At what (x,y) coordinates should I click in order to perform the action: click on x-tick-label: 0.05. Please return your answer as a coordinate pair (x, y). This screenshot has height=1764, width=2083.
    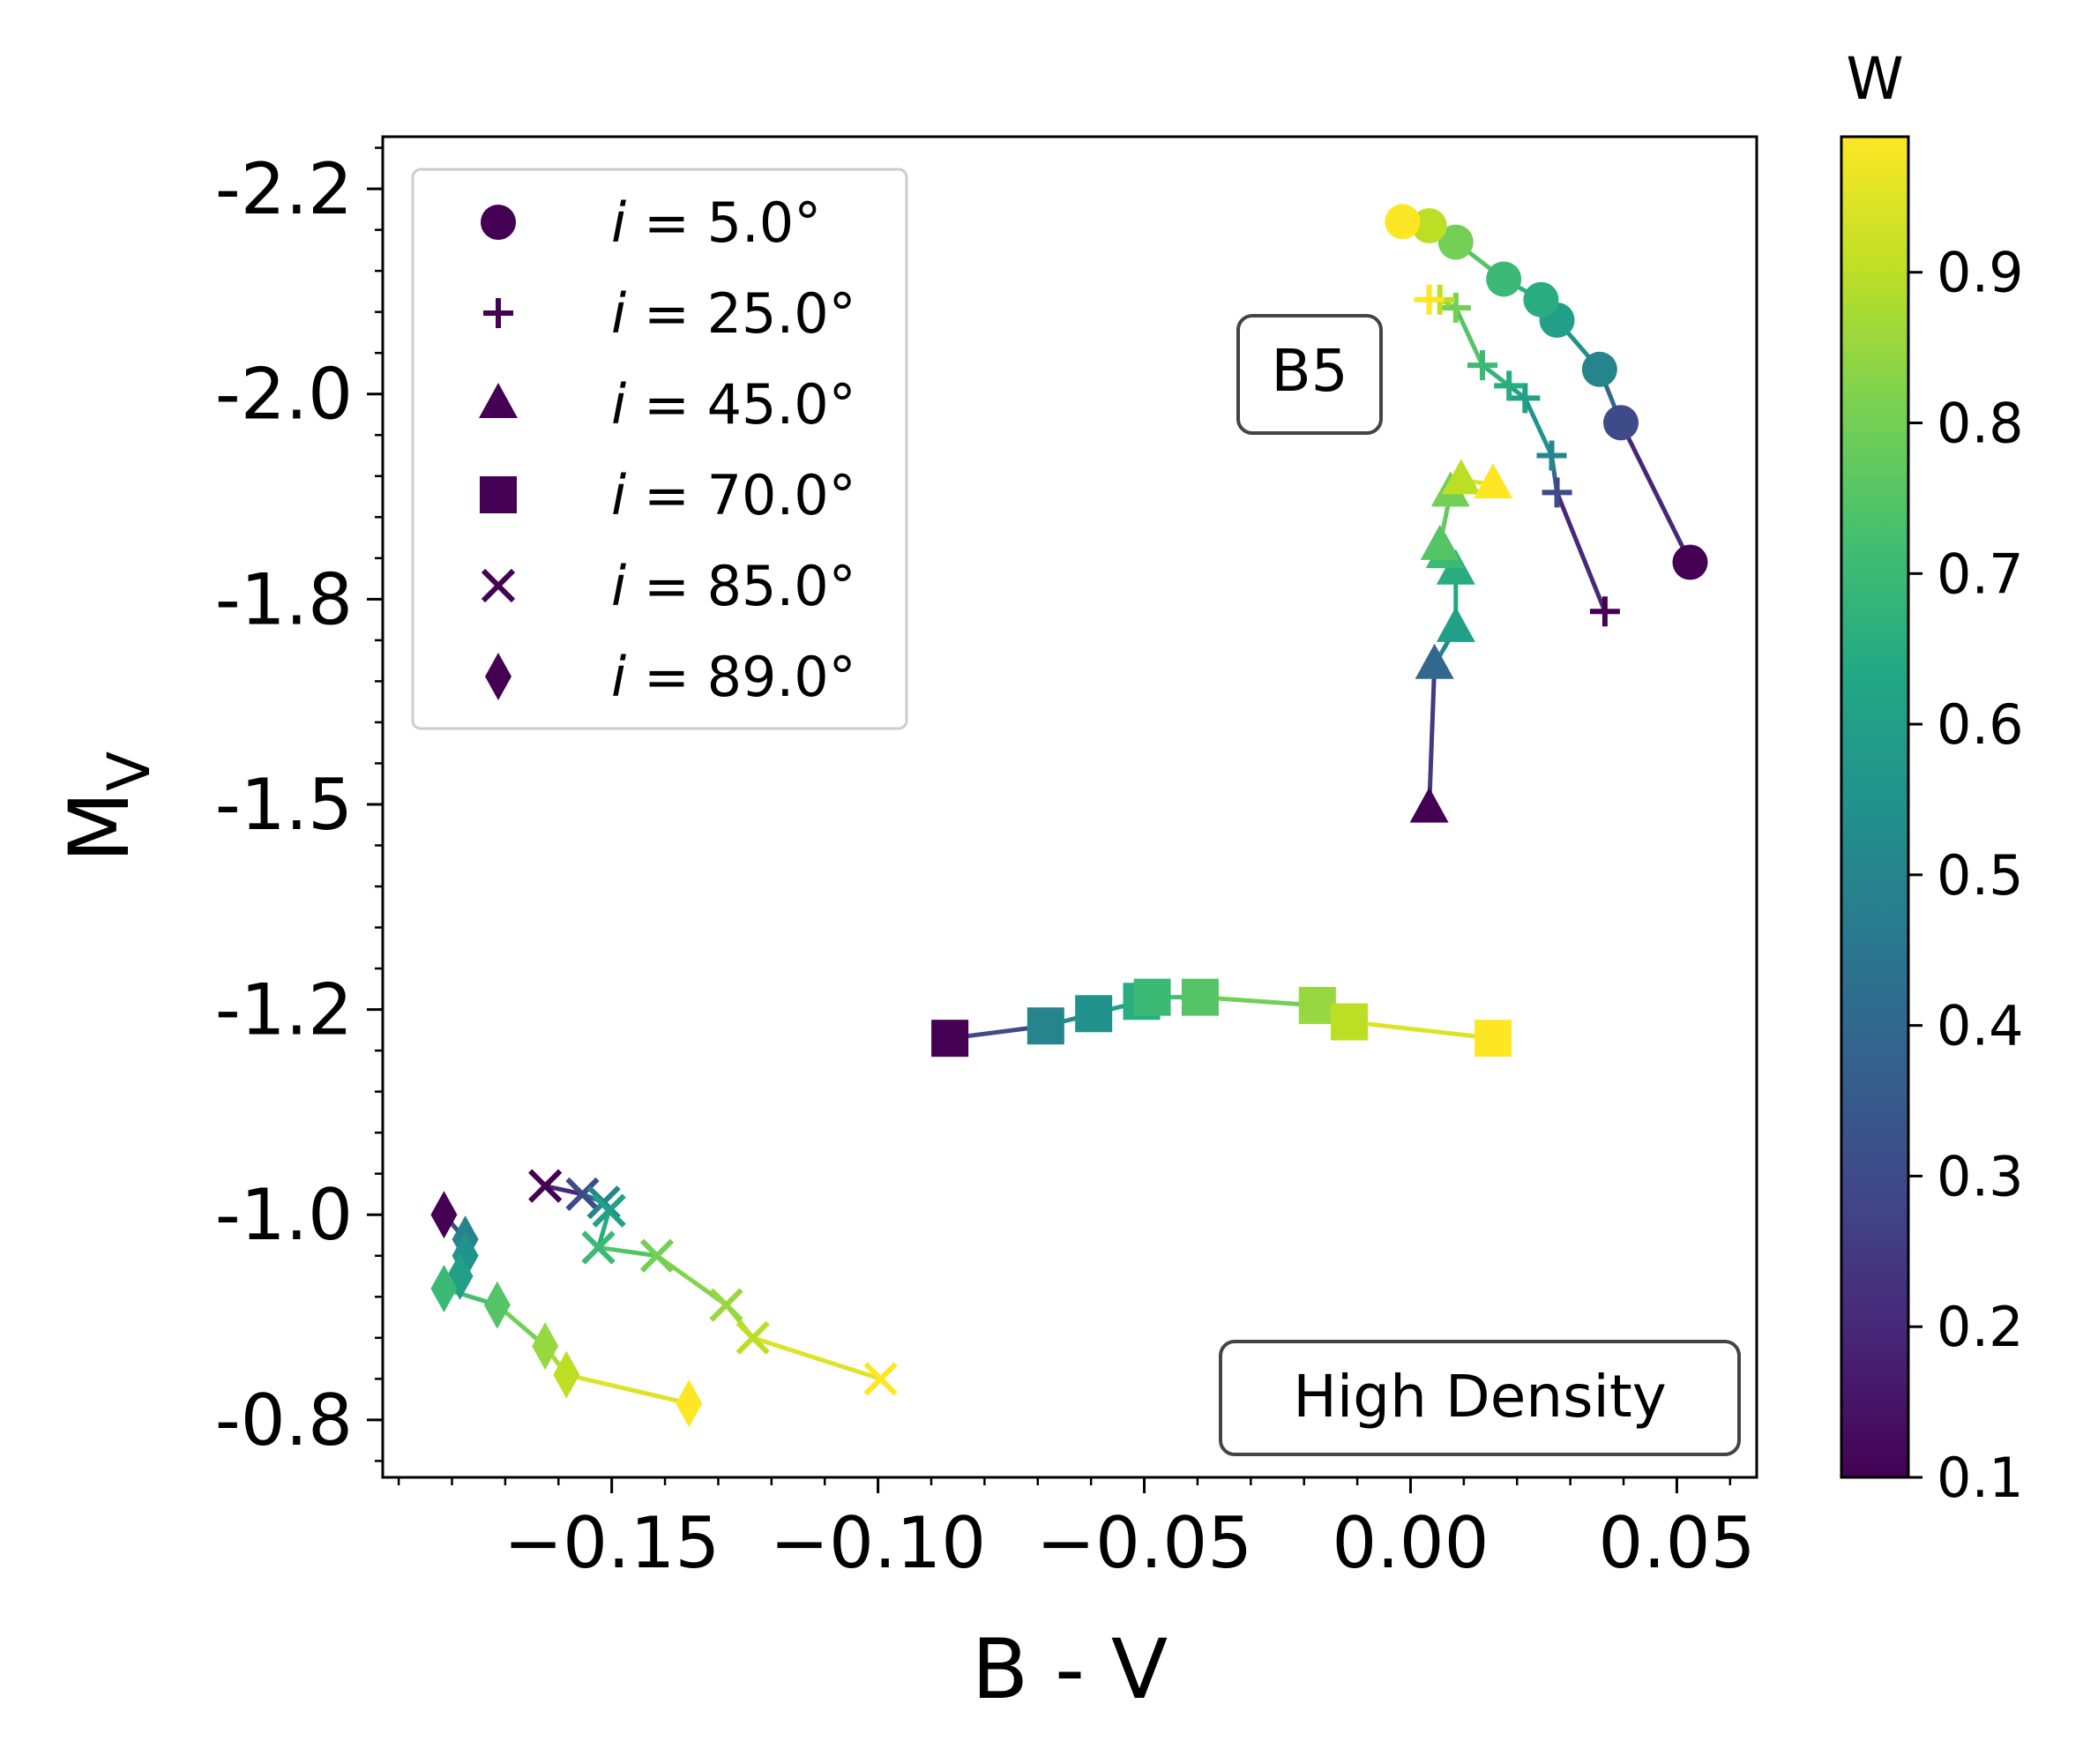
    Looking at the image, I should click on (1676, 1543).